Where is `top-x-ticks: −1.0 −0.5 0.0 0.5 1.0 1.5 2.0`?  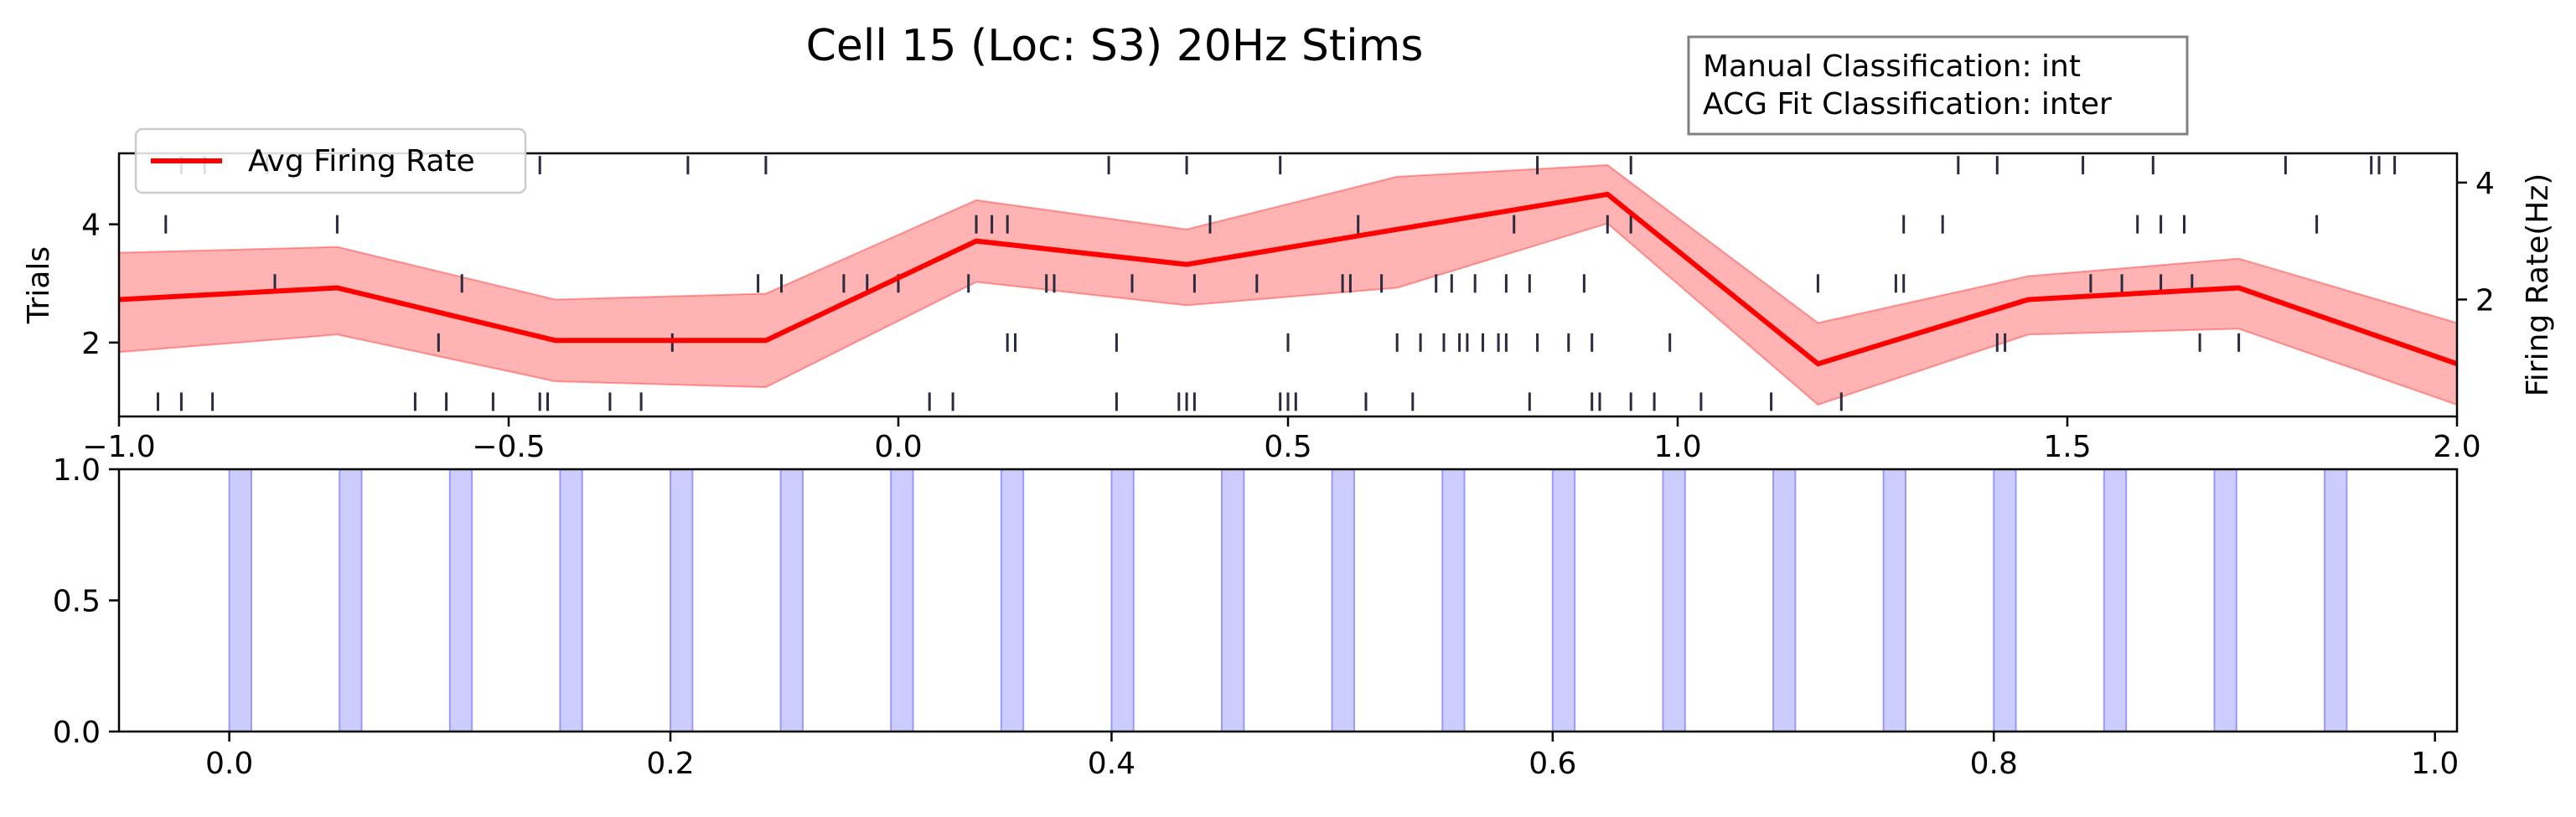 top-x-ticks: −1.0 −0.5 0.0 0.5 1.0 1.5 2.0 is located at coordinates (1281, 440).